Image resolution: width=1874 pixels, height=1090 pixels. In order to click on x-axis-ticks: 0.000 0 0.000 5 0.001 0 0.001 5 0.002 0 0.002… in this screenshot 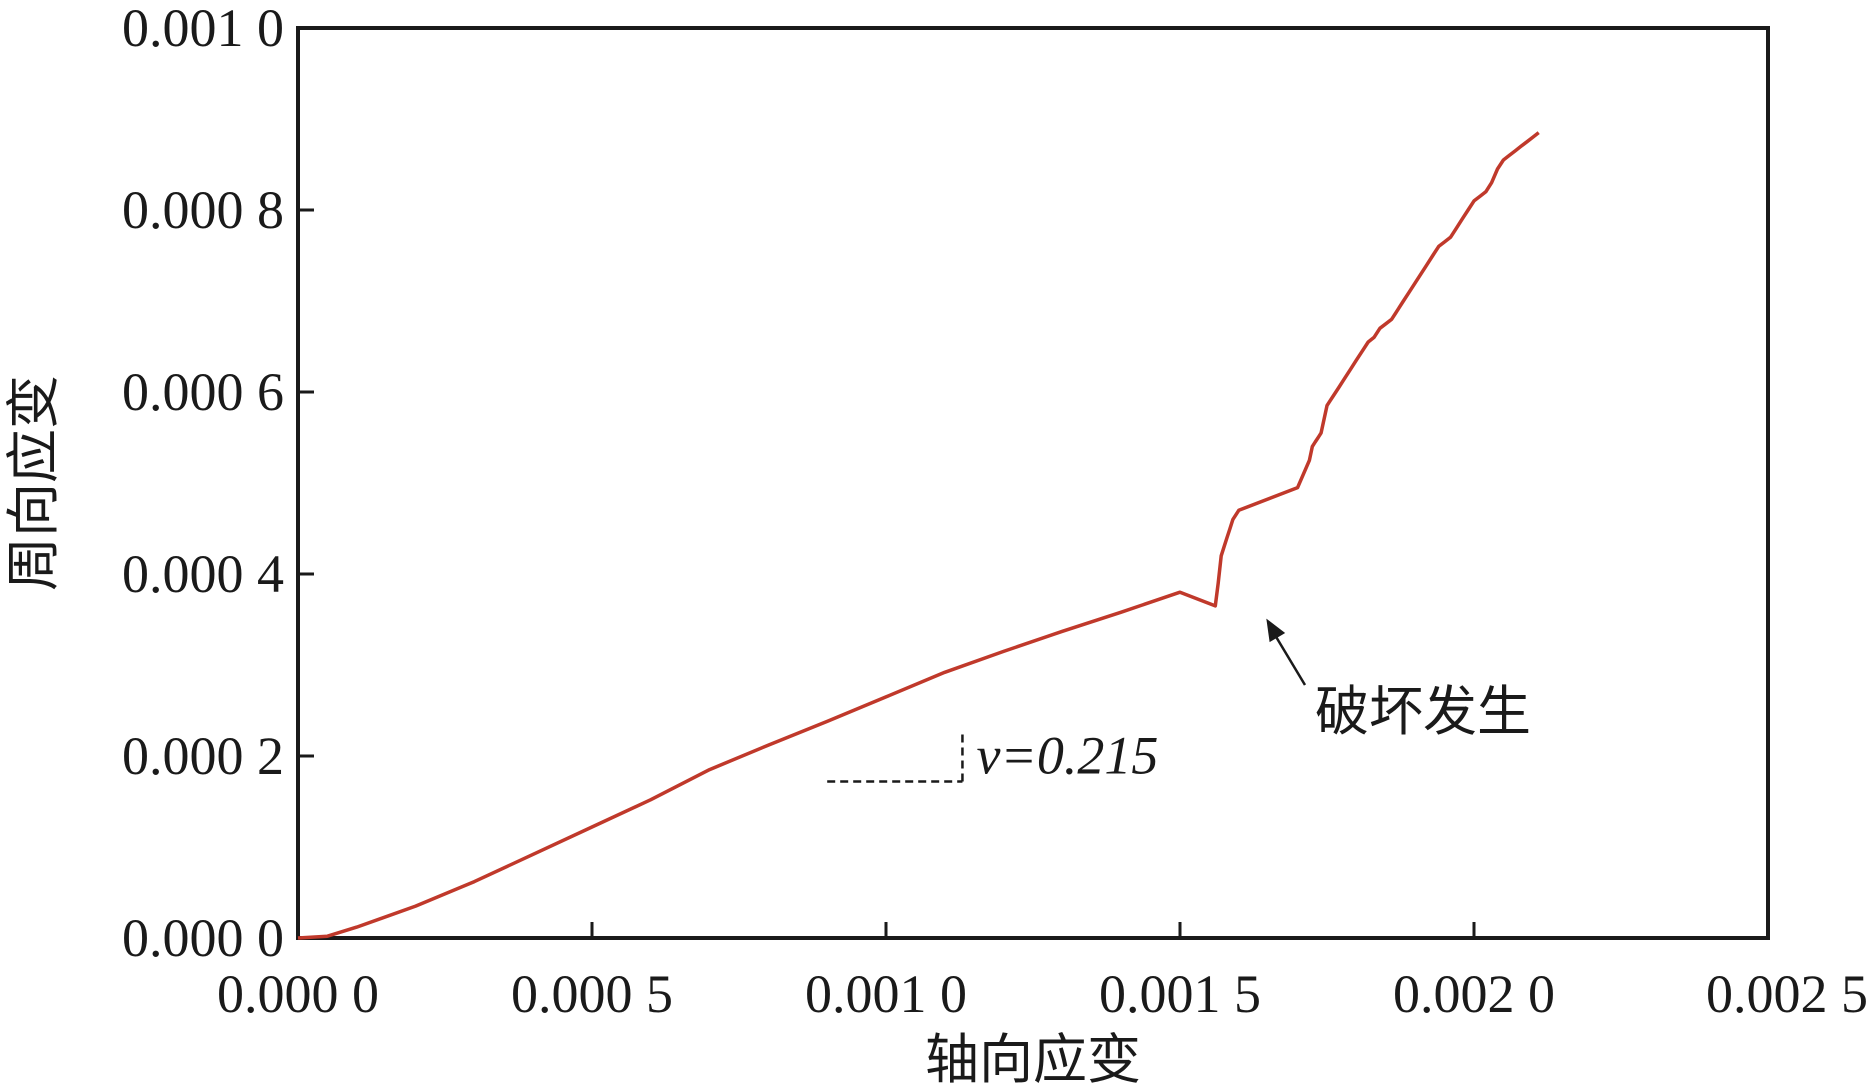, I will do `click(1042, 973)`.